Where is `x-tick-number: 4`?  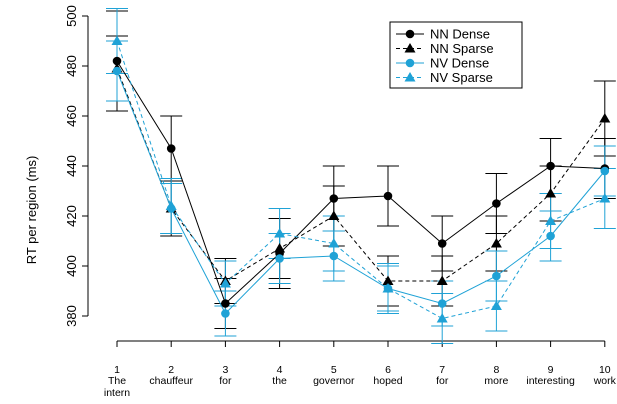 x-tick-number: 4 is located at coordinates (280, 370).